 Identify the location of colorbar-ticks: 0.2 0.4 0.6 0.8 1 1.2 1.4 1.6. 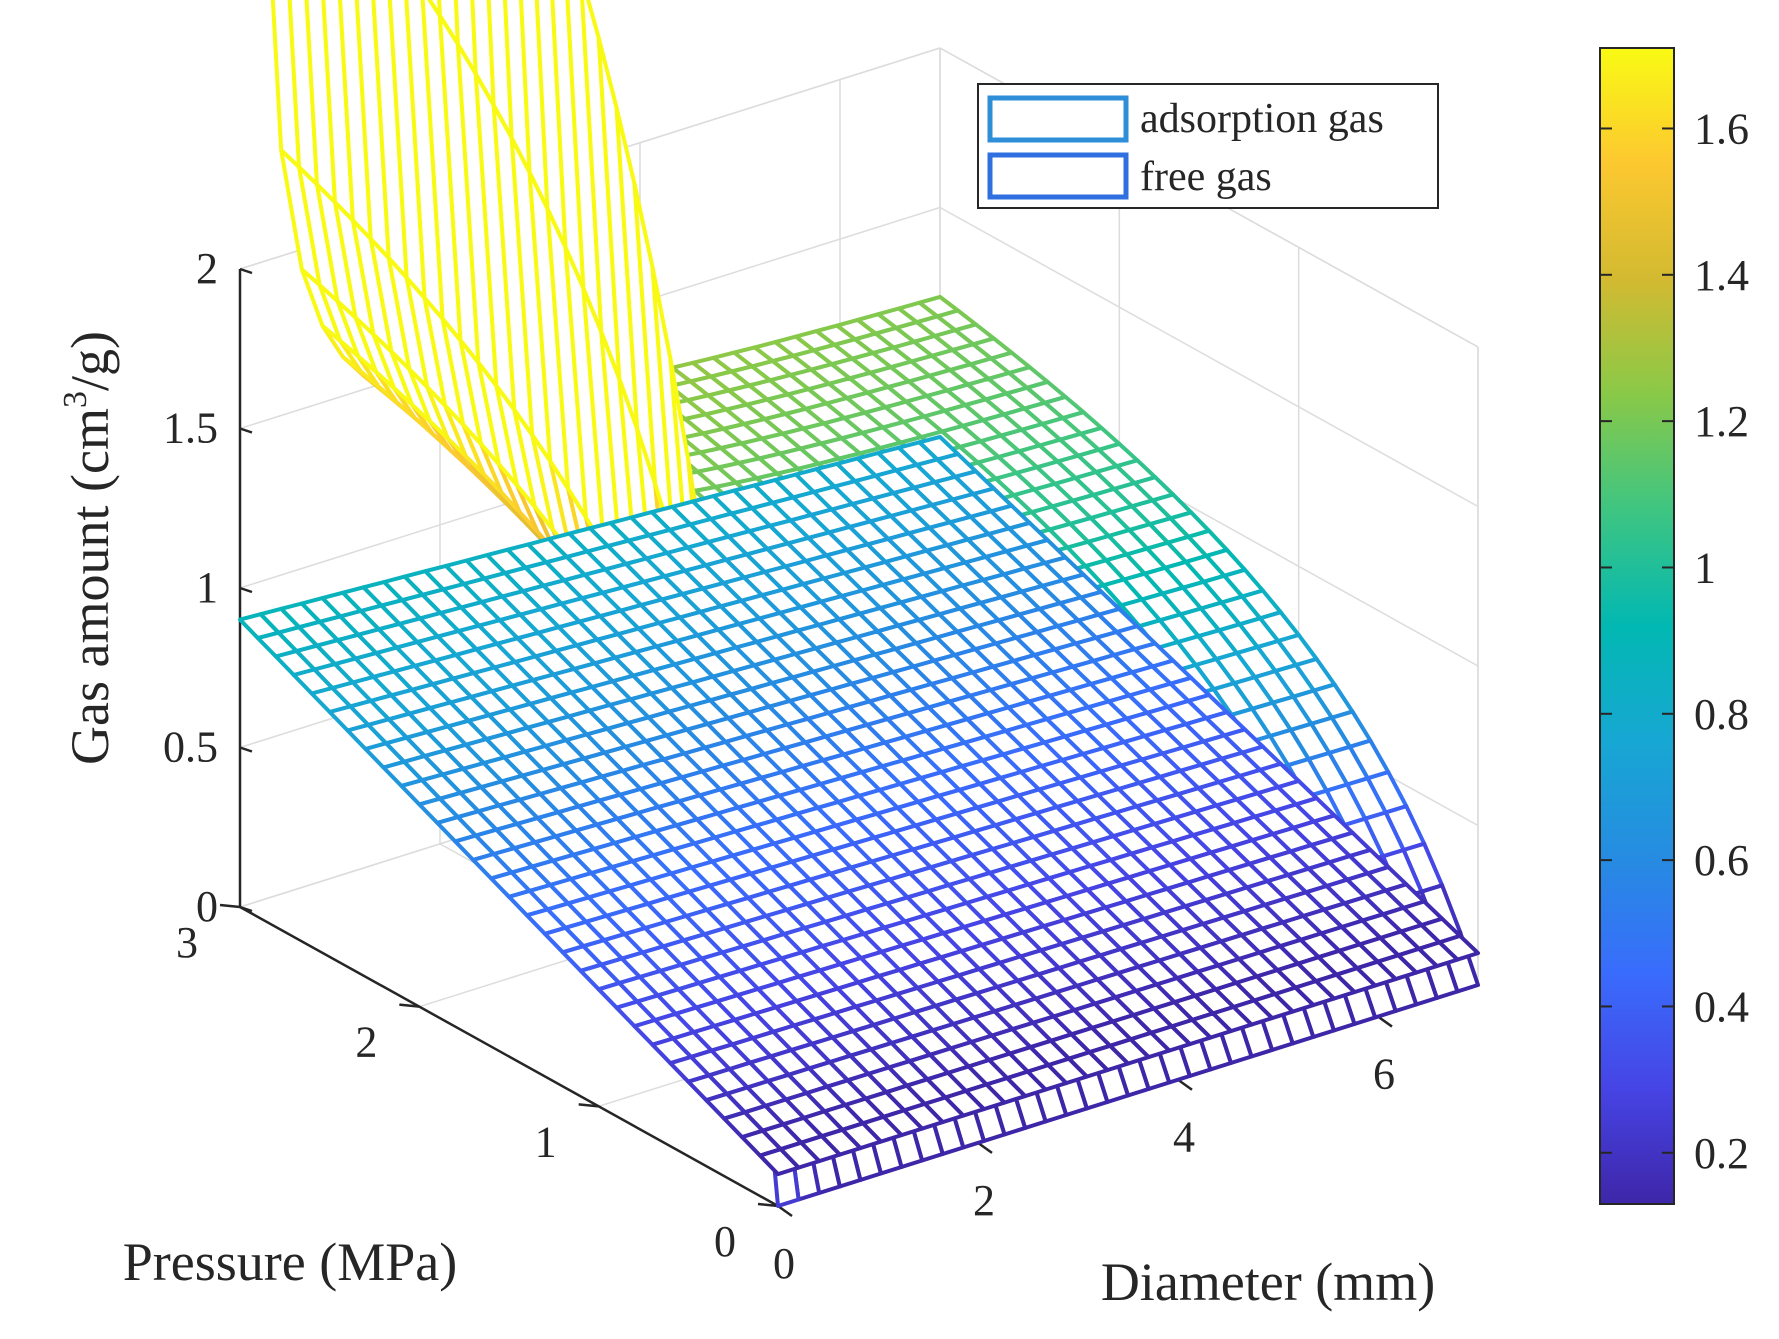
(1674, 641).